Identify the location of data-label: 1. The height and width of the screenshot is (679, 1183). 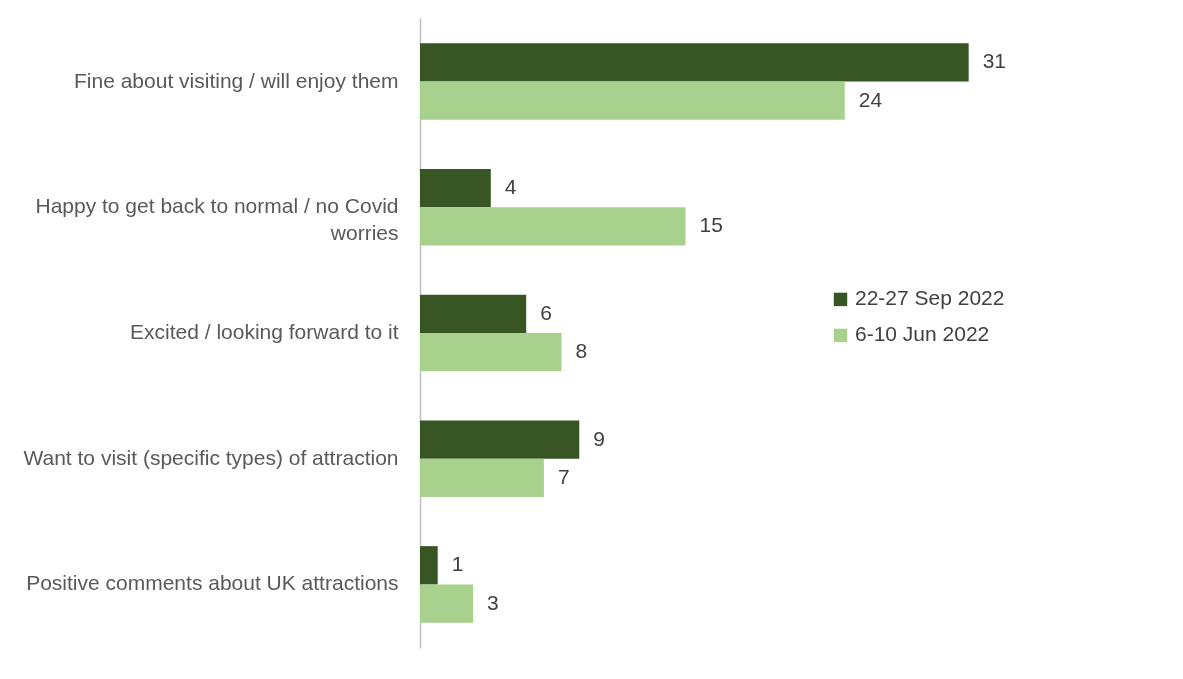
(457, 564).